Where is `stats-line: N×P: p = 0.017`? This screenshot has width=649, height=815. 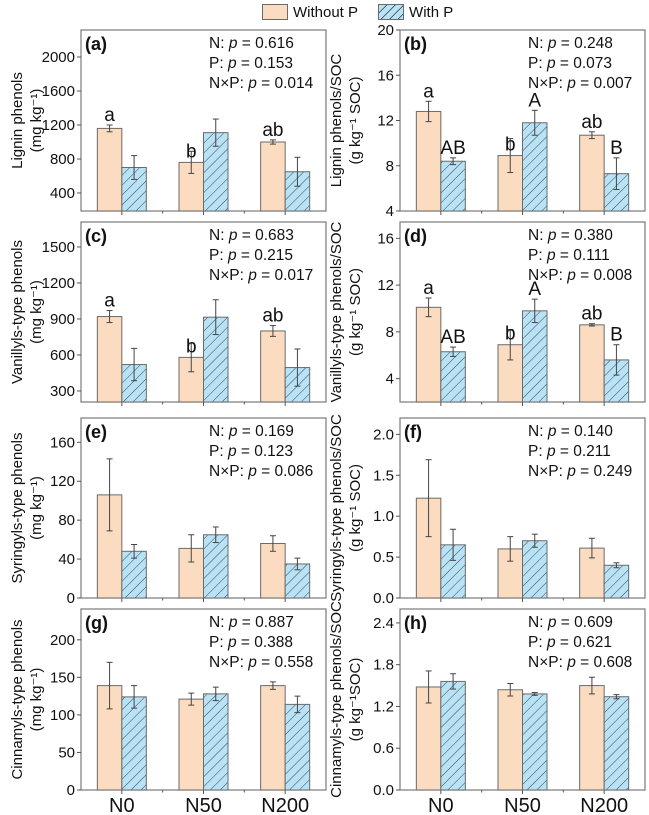
stats-line: N×P: p = 0.017 is located at coordinates (261, 275).